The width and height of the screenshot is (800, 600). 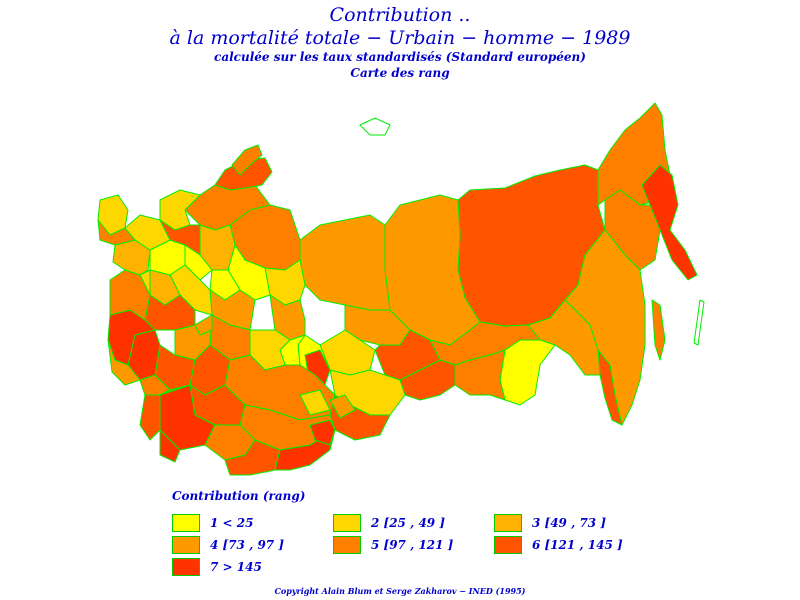 I want to click on legend-item-4: 4 [73 , 97 ], so click(x=228, y=545).